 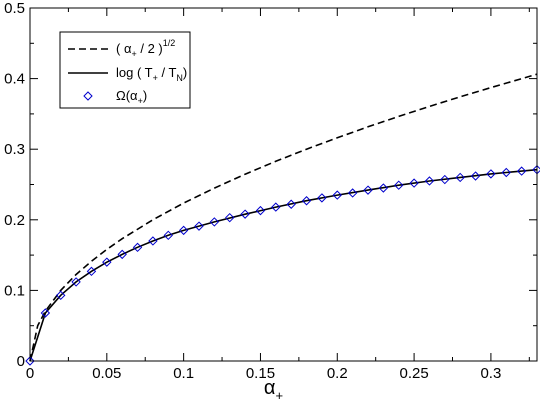 What do you see at coordinates (490, 373) in the screenshot?
I see `x-tick-label: 0.3` at bounding box center [490, 373].